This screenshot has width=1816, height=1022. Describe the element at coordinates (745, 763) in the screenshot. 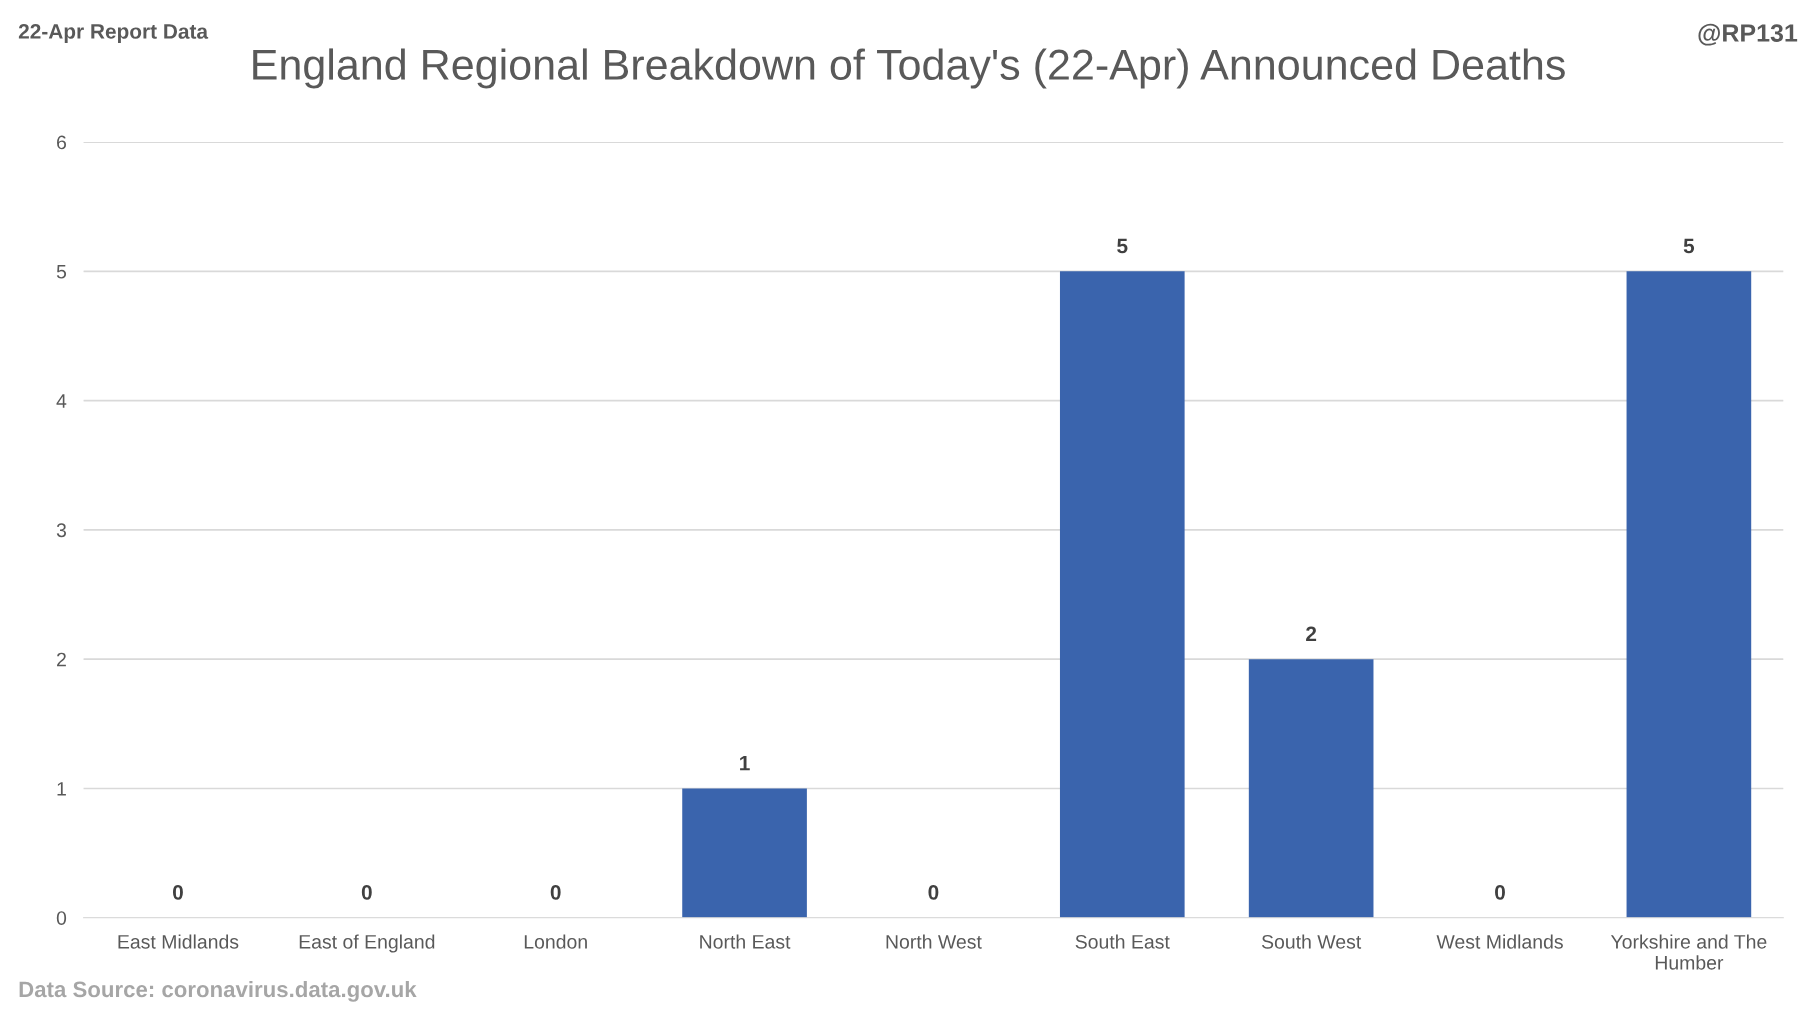

I see `data-label: 1` at that location.